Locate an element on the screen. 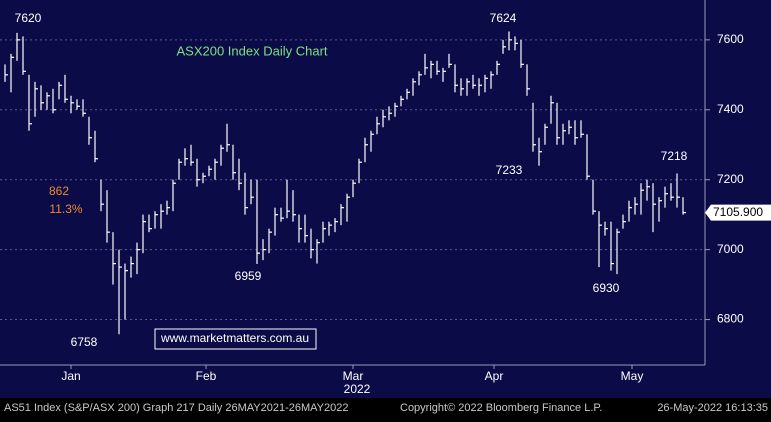  price-pointer is located at coordinates (738, 212).